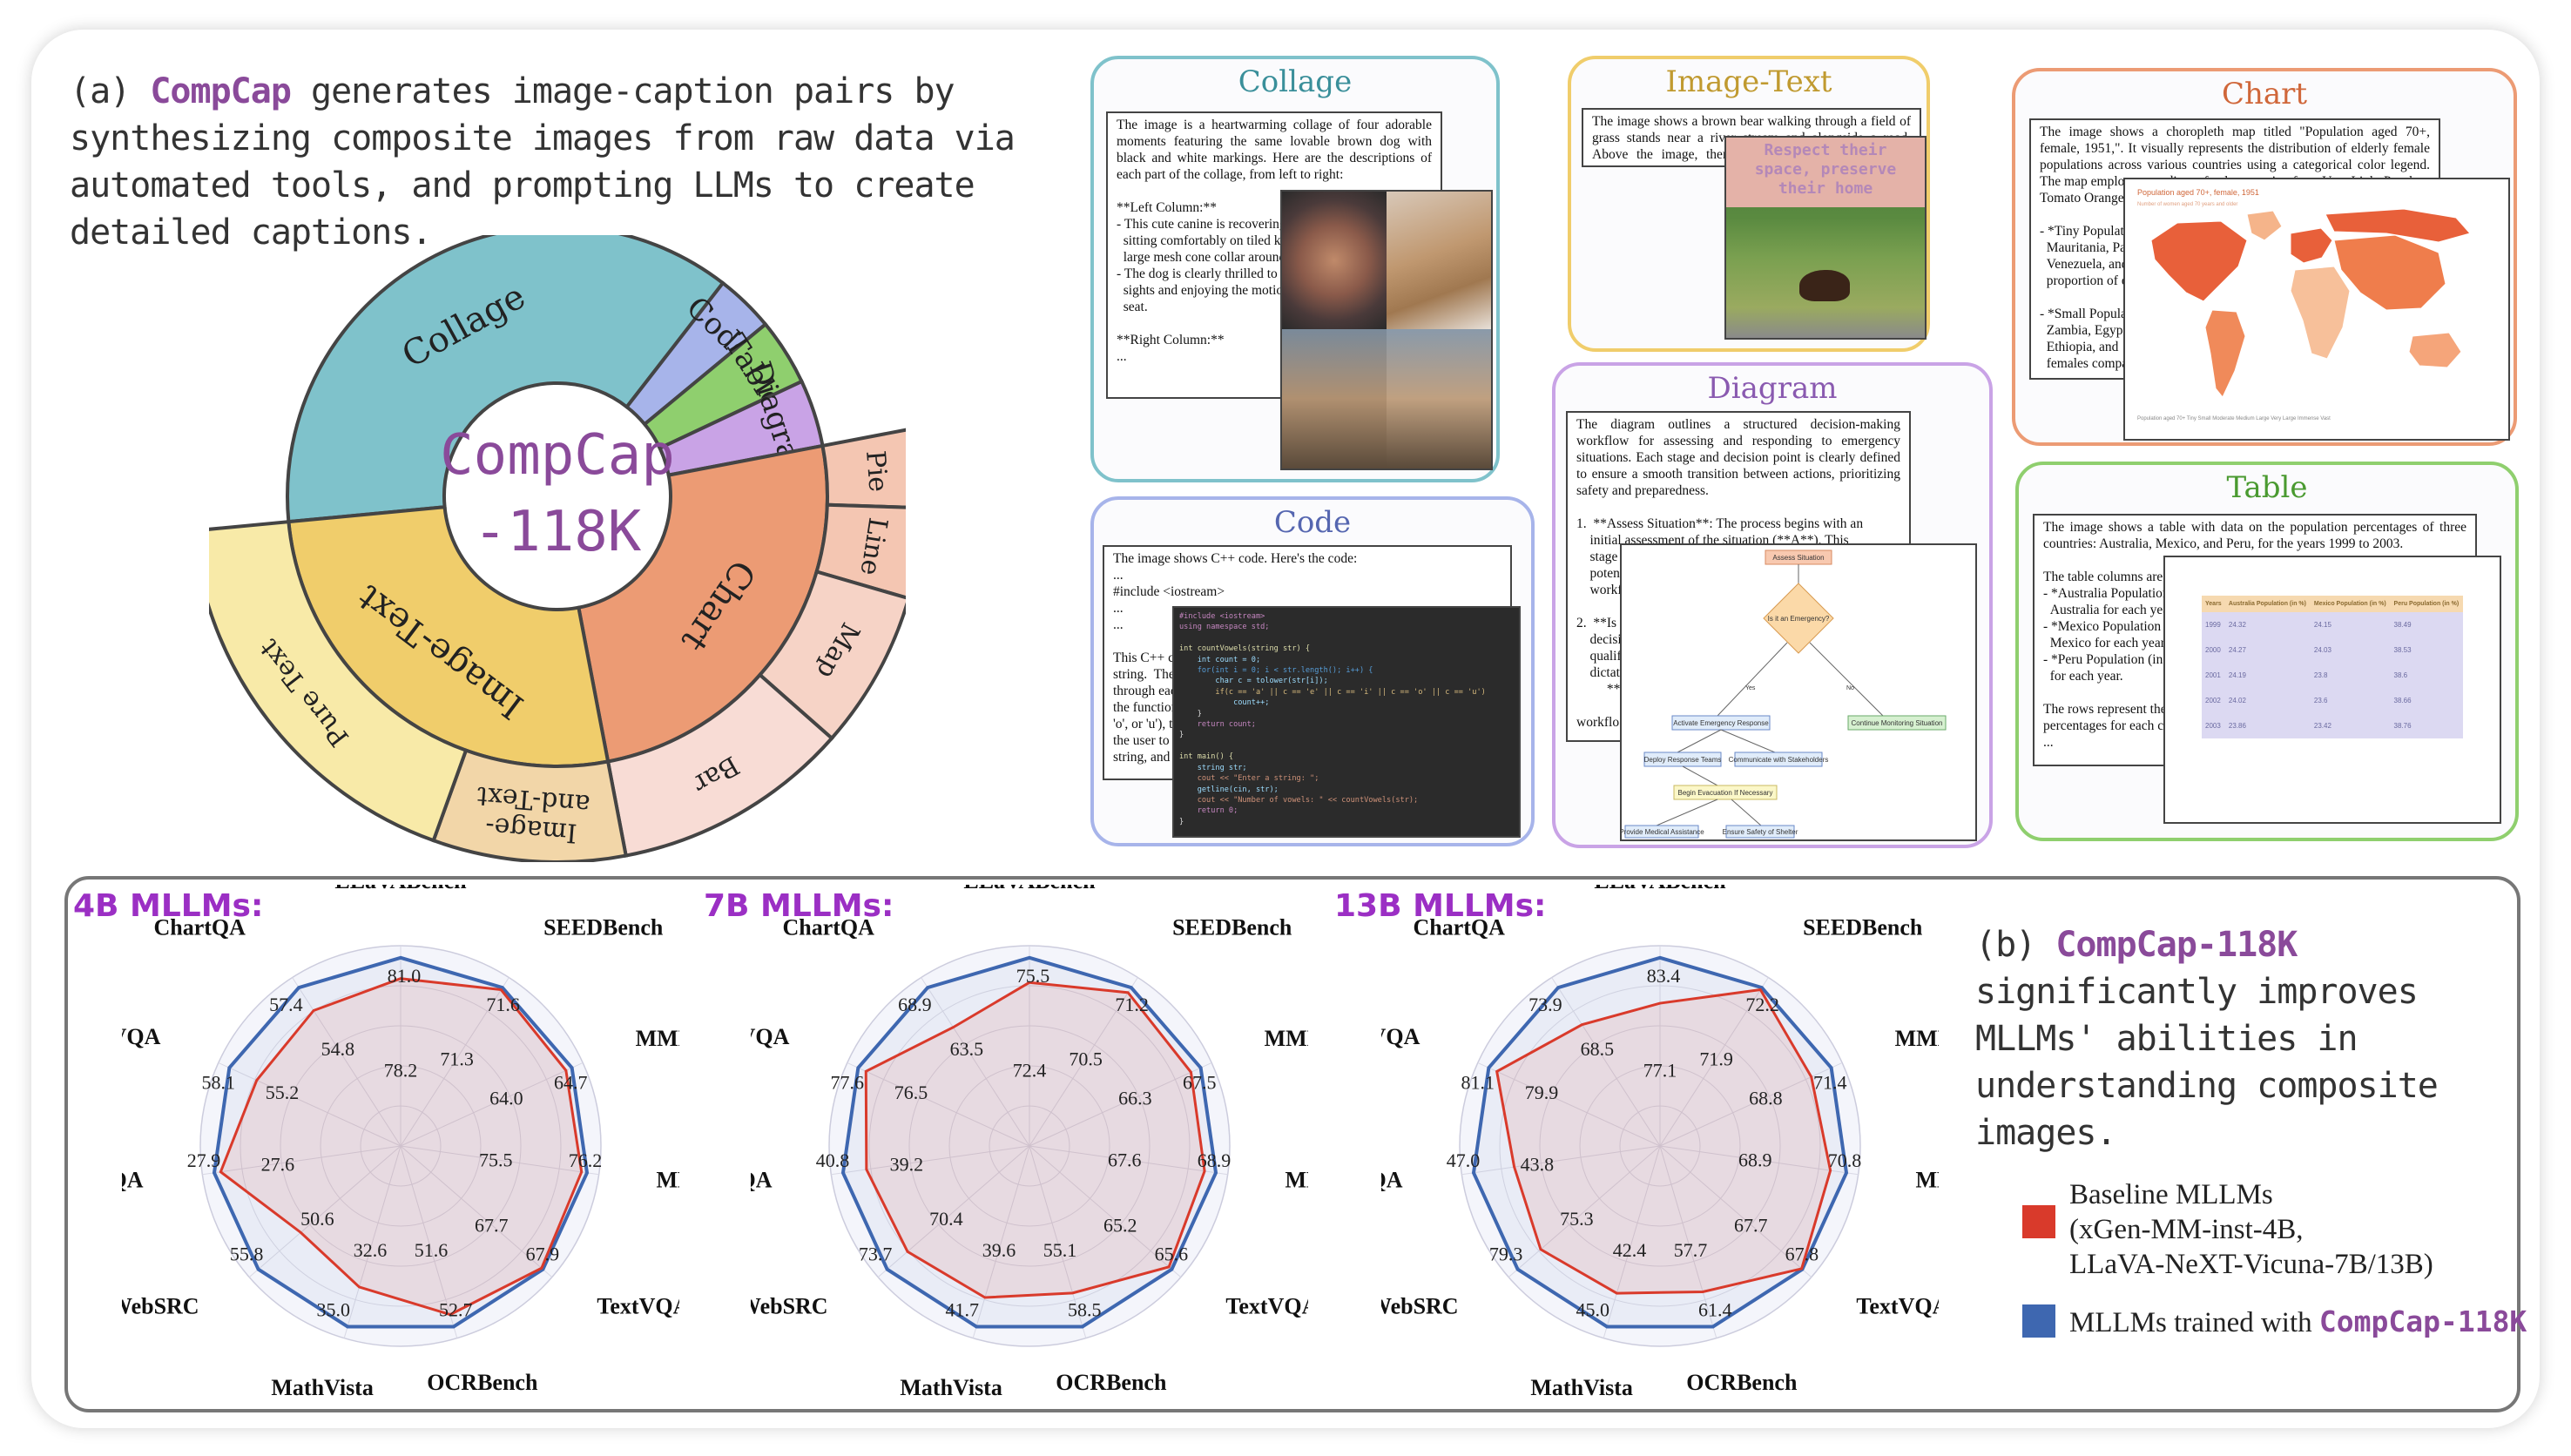 This screenshot has height=1456, width=2571. Describe the element at coordinates (1220, 659) in the screenshot. I see `code-line: int count = 0;` at that location.